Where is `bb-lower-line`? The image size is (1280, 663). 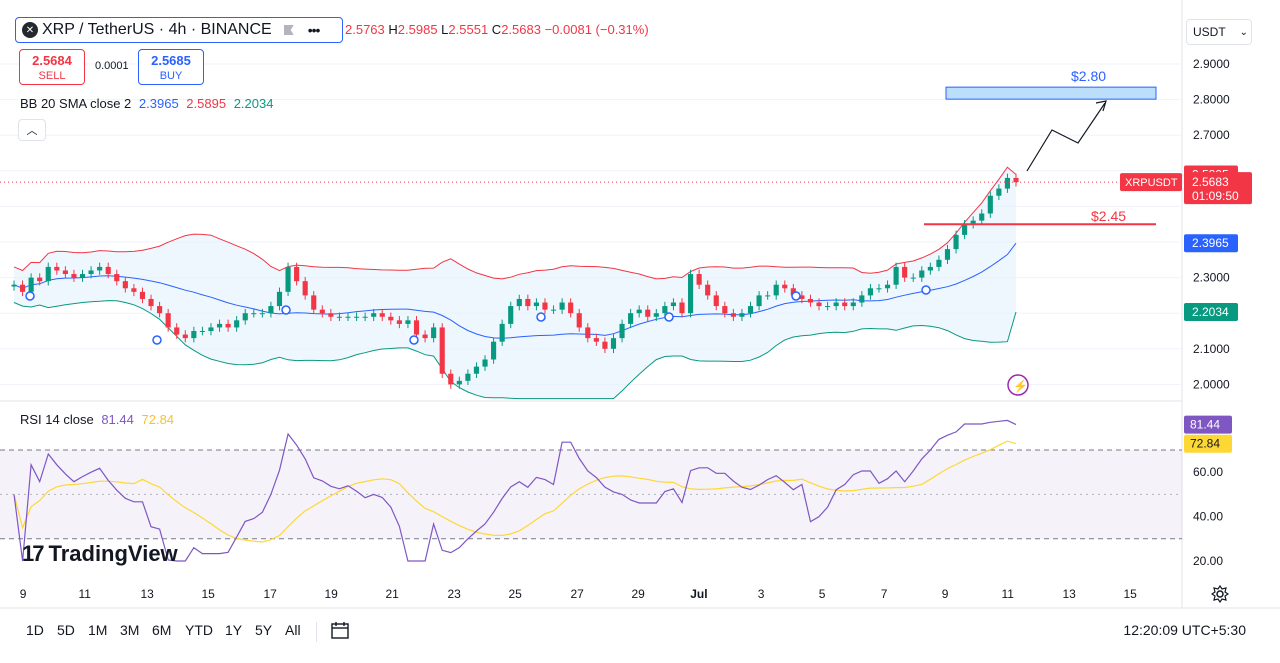
bb-lower-line is located at coordinates (515, 350).